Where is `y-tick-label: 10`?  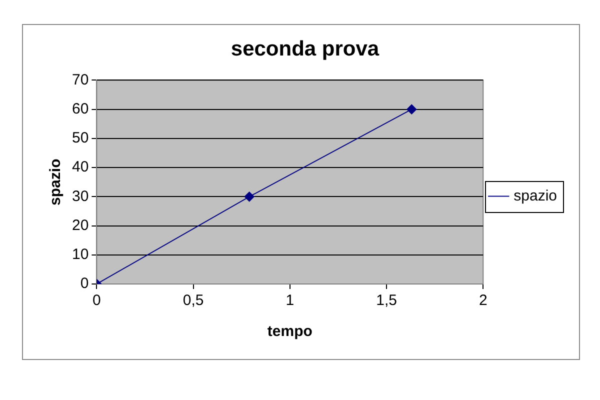 y-tick-label: 10 is located at coordinates (80, 255).